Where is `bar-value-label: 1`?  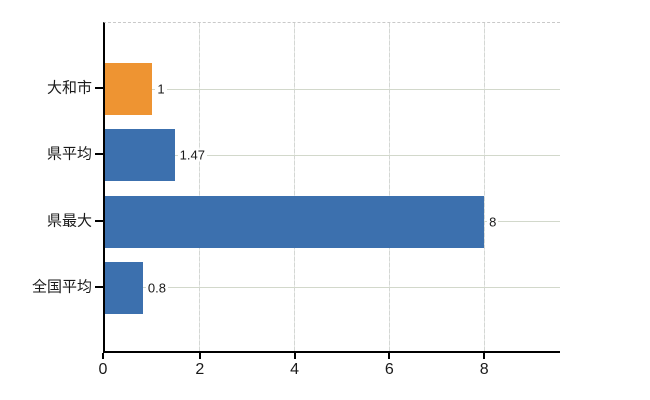 bar-value-label: 1 is located at coordinates (161, 89).